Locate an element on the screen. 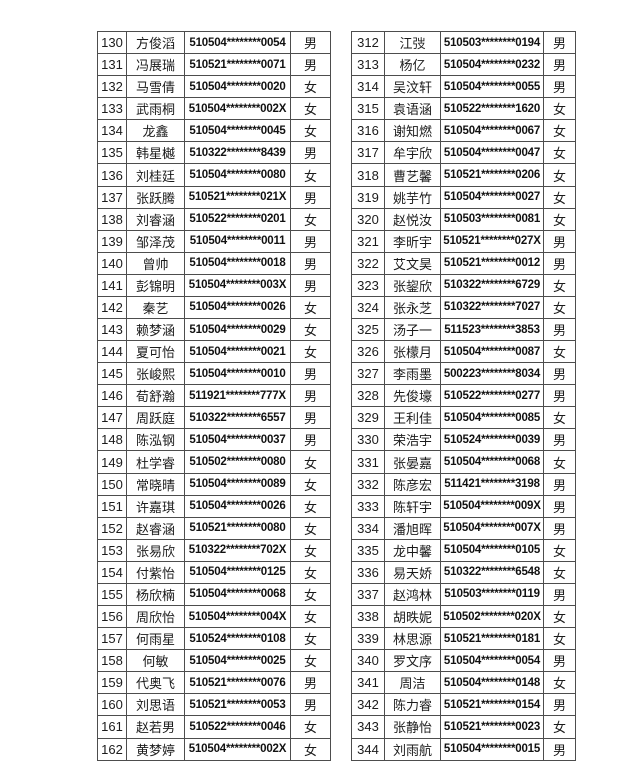 The width and height of the screenshot is (640, 774). row-number-cell: 318 is located at coordinates (368, 175).